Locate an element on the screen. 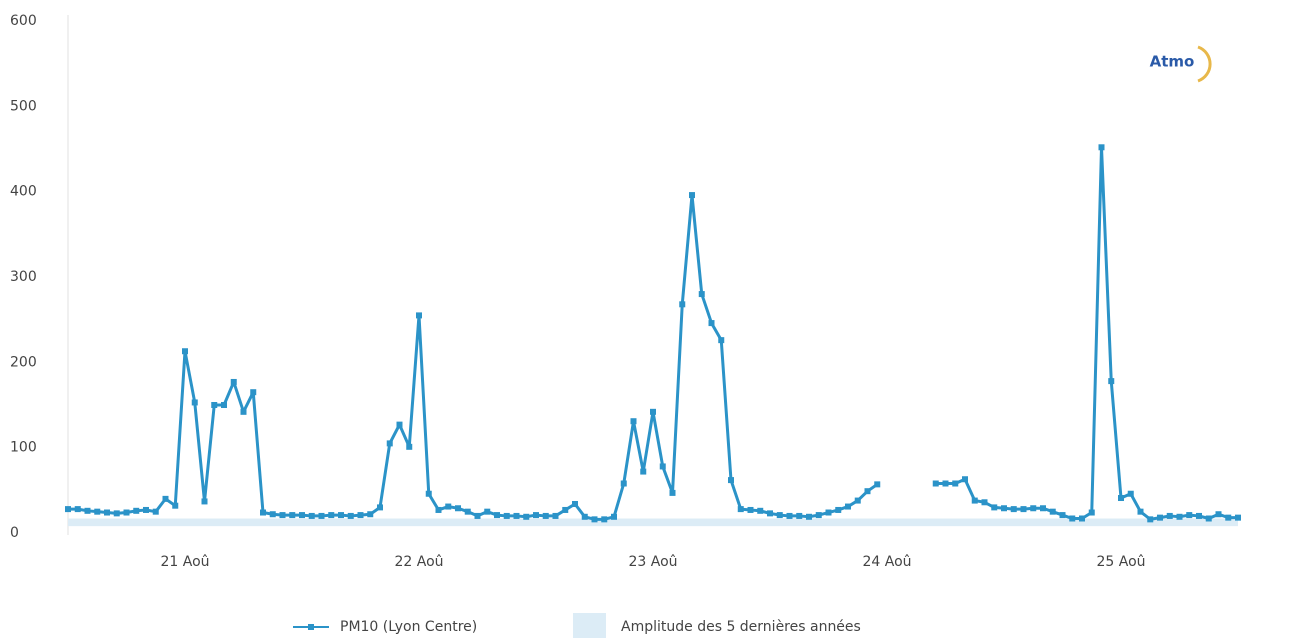 This screenshot has height=638, width=1309. legend-swatch is located at coordinates (589, 625).